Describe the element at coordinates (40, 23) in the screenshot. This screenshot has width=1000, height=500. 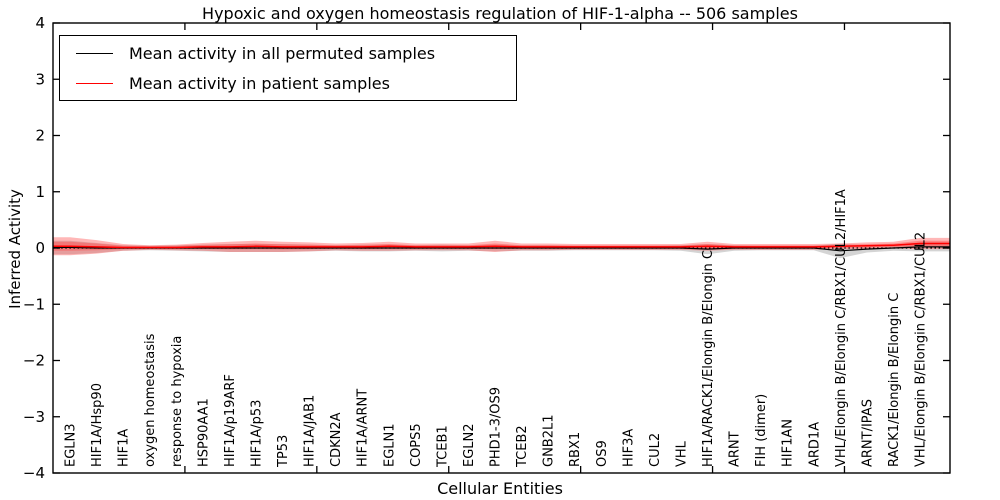
I see `y-tick-label: 4` at that location.